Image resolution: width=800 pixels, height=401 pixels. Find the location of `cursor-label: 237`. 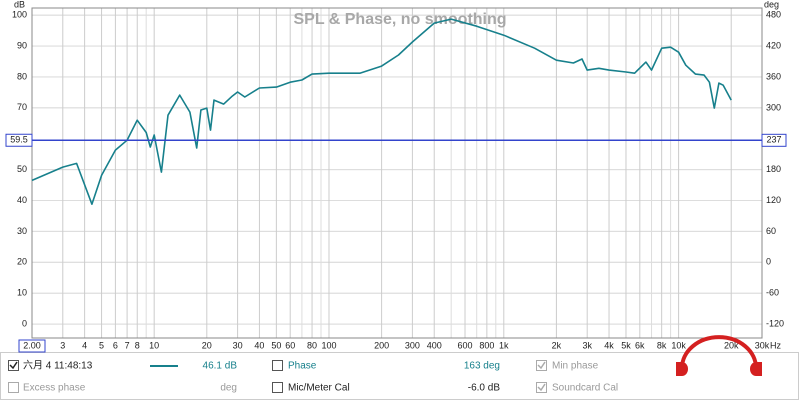

cursor-label: 237 is located at coordinates (773, 140).